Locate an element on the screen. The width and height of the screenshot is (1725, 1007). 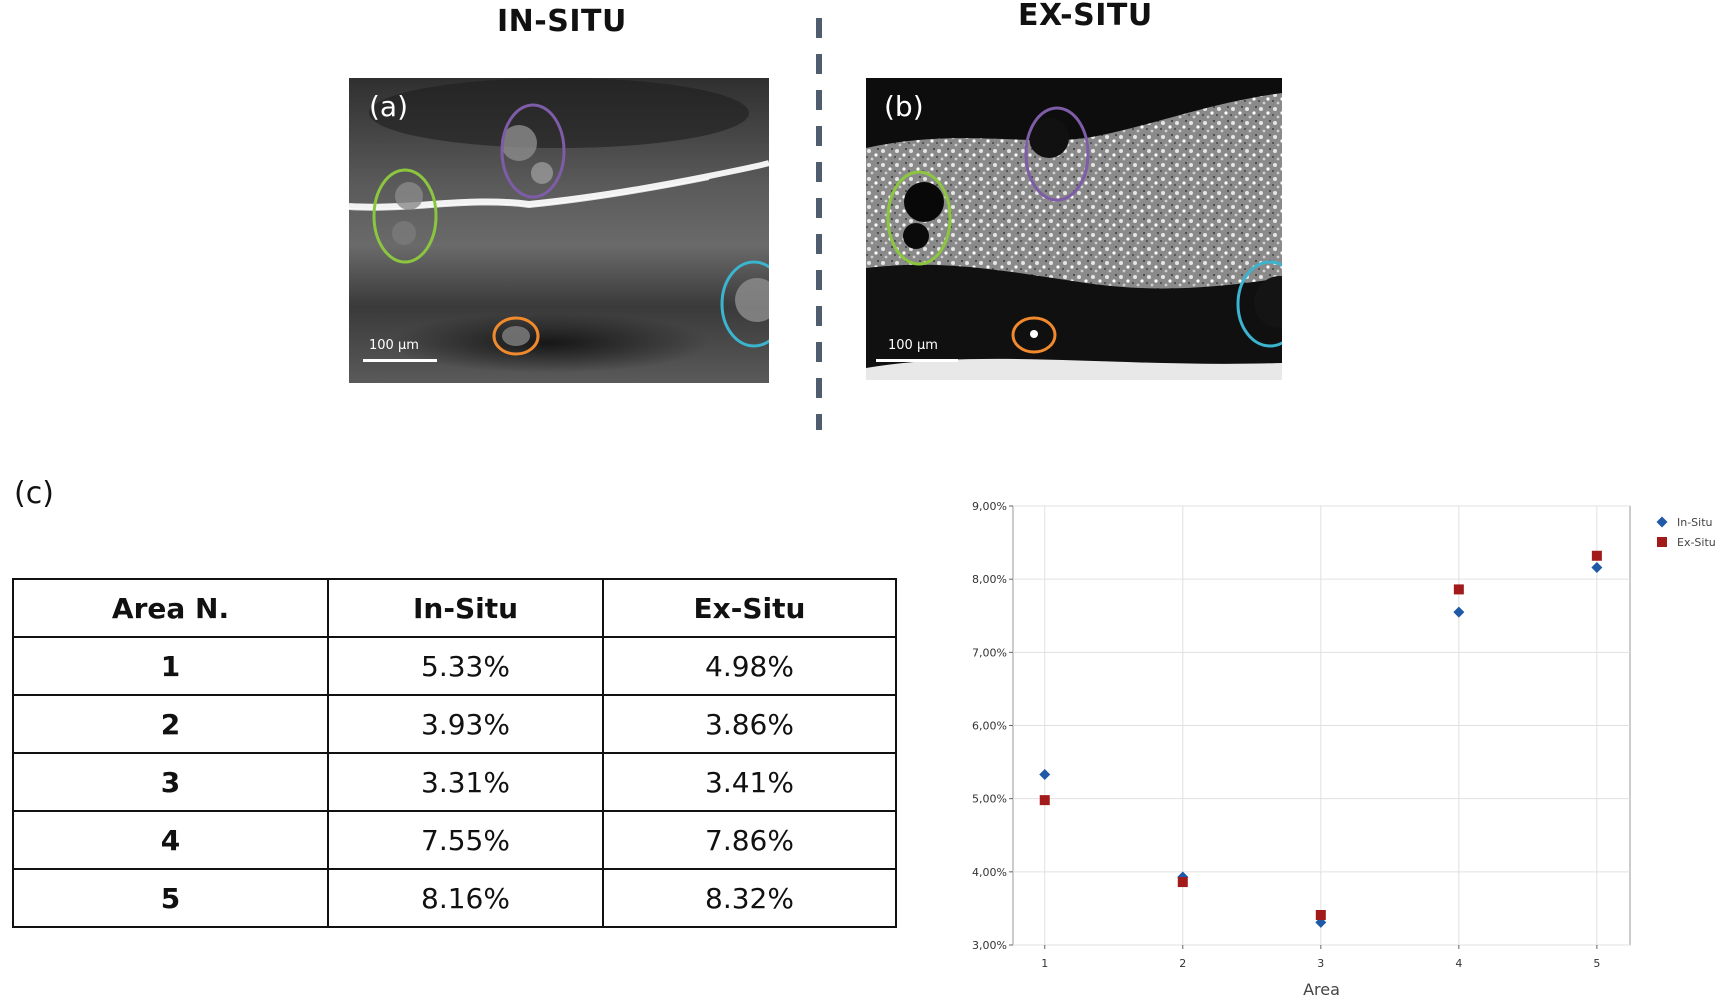
in-situ-cell: 5.33% is located at coordinates (465, 666).